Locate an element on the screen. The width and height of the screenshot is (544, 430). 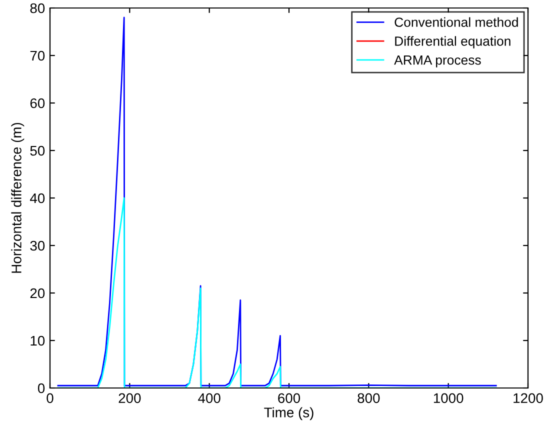
y-tick-label: 0 is located at coordinates (41, 388).